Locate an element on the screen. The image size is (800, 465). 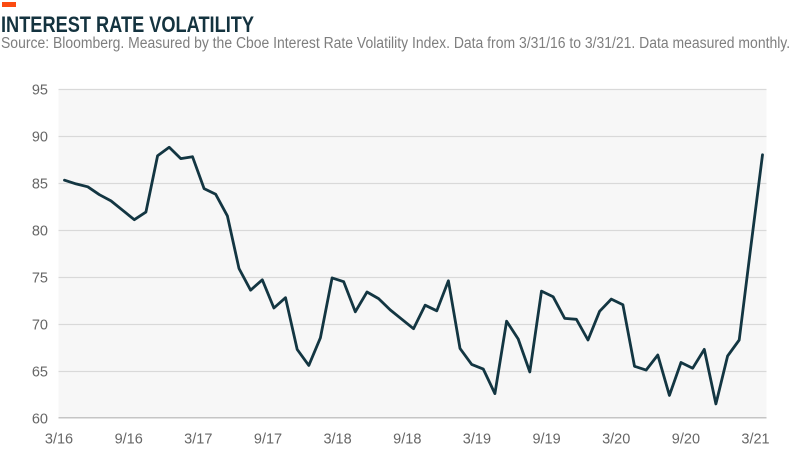
svg-text: 9/20 is located at coordinates (686, 440).